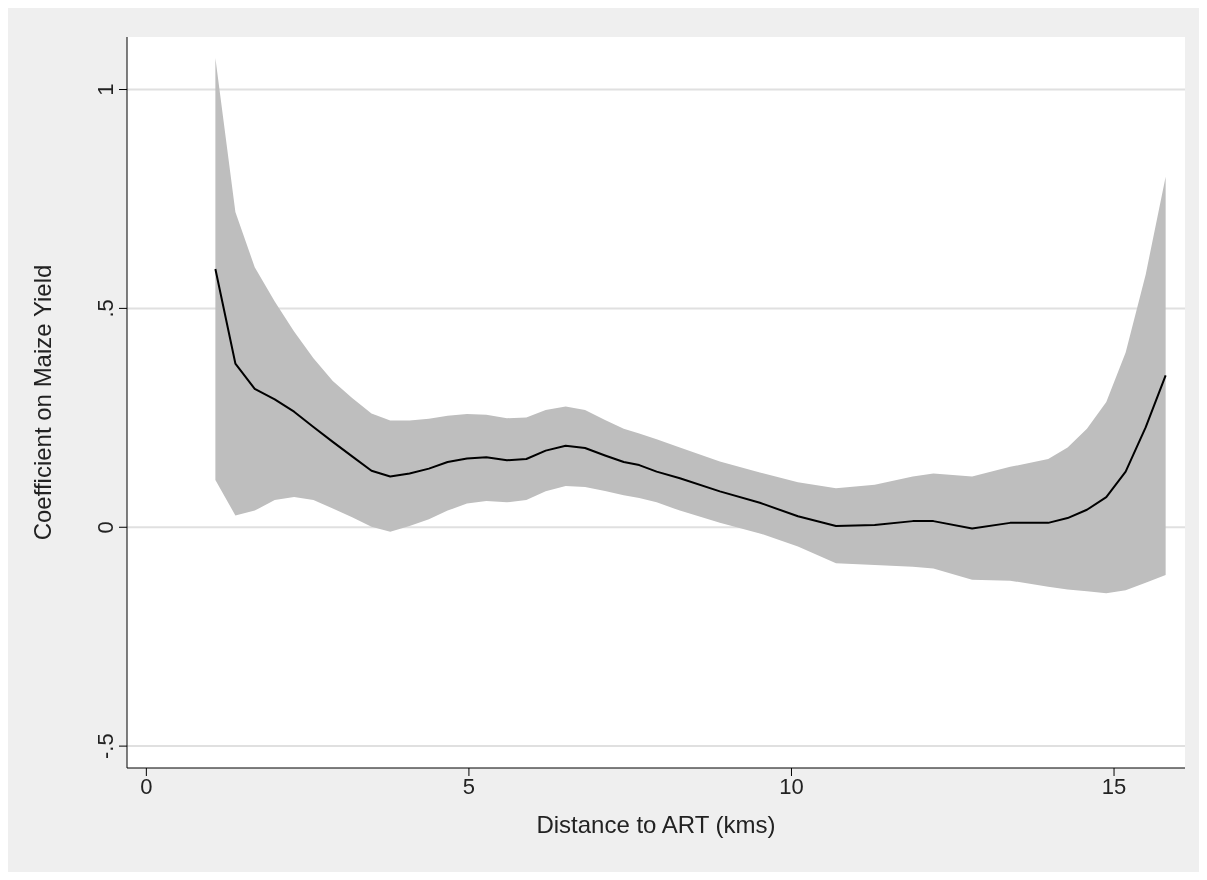 Image resolution: width=1207 pixels, height=880 pixels. What do you see at coordinates (105, 308) in the screenshot?
I see `y-tick-label: .5` at bounding box center [105, 308].